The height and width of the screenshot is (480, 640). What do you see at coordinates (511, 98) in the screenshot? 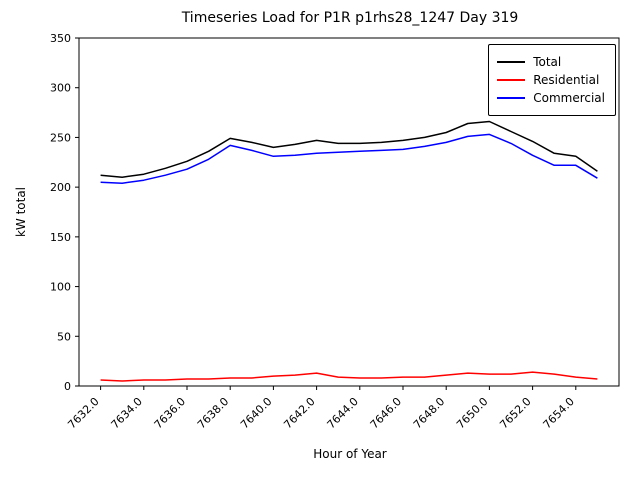
I see `legend-swatch-commercial` at bounding box center [511, 98].